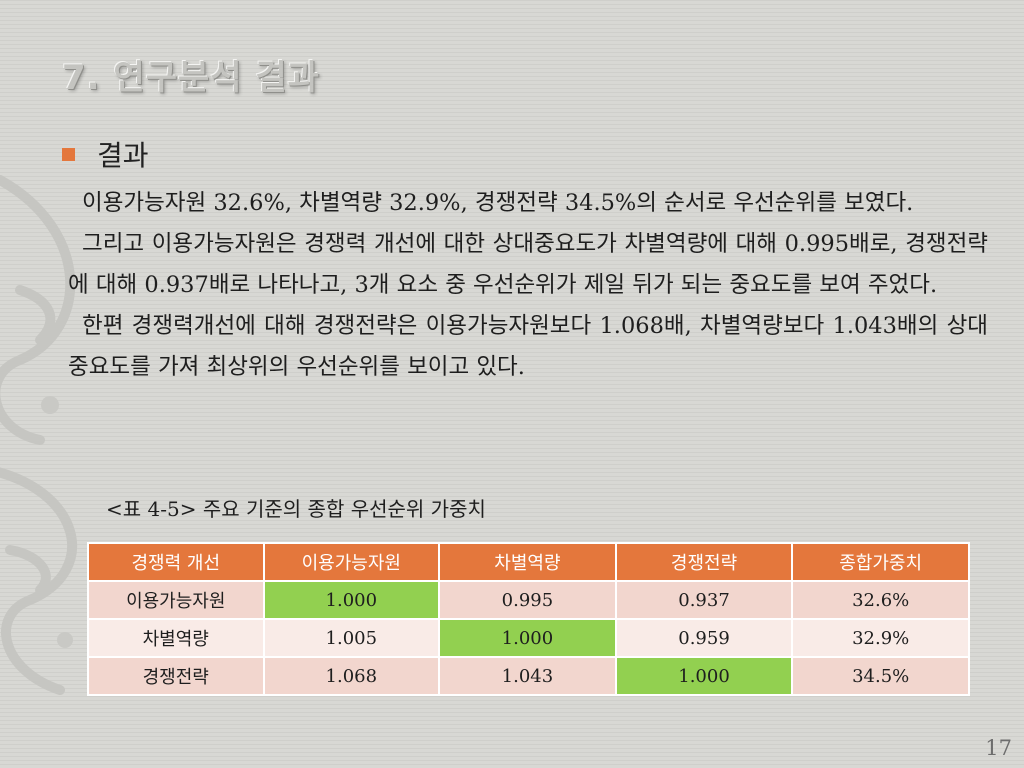 The image size is (1024, 768). I want to click on table-header-cell: 이용가능자원, so click(351, 562).